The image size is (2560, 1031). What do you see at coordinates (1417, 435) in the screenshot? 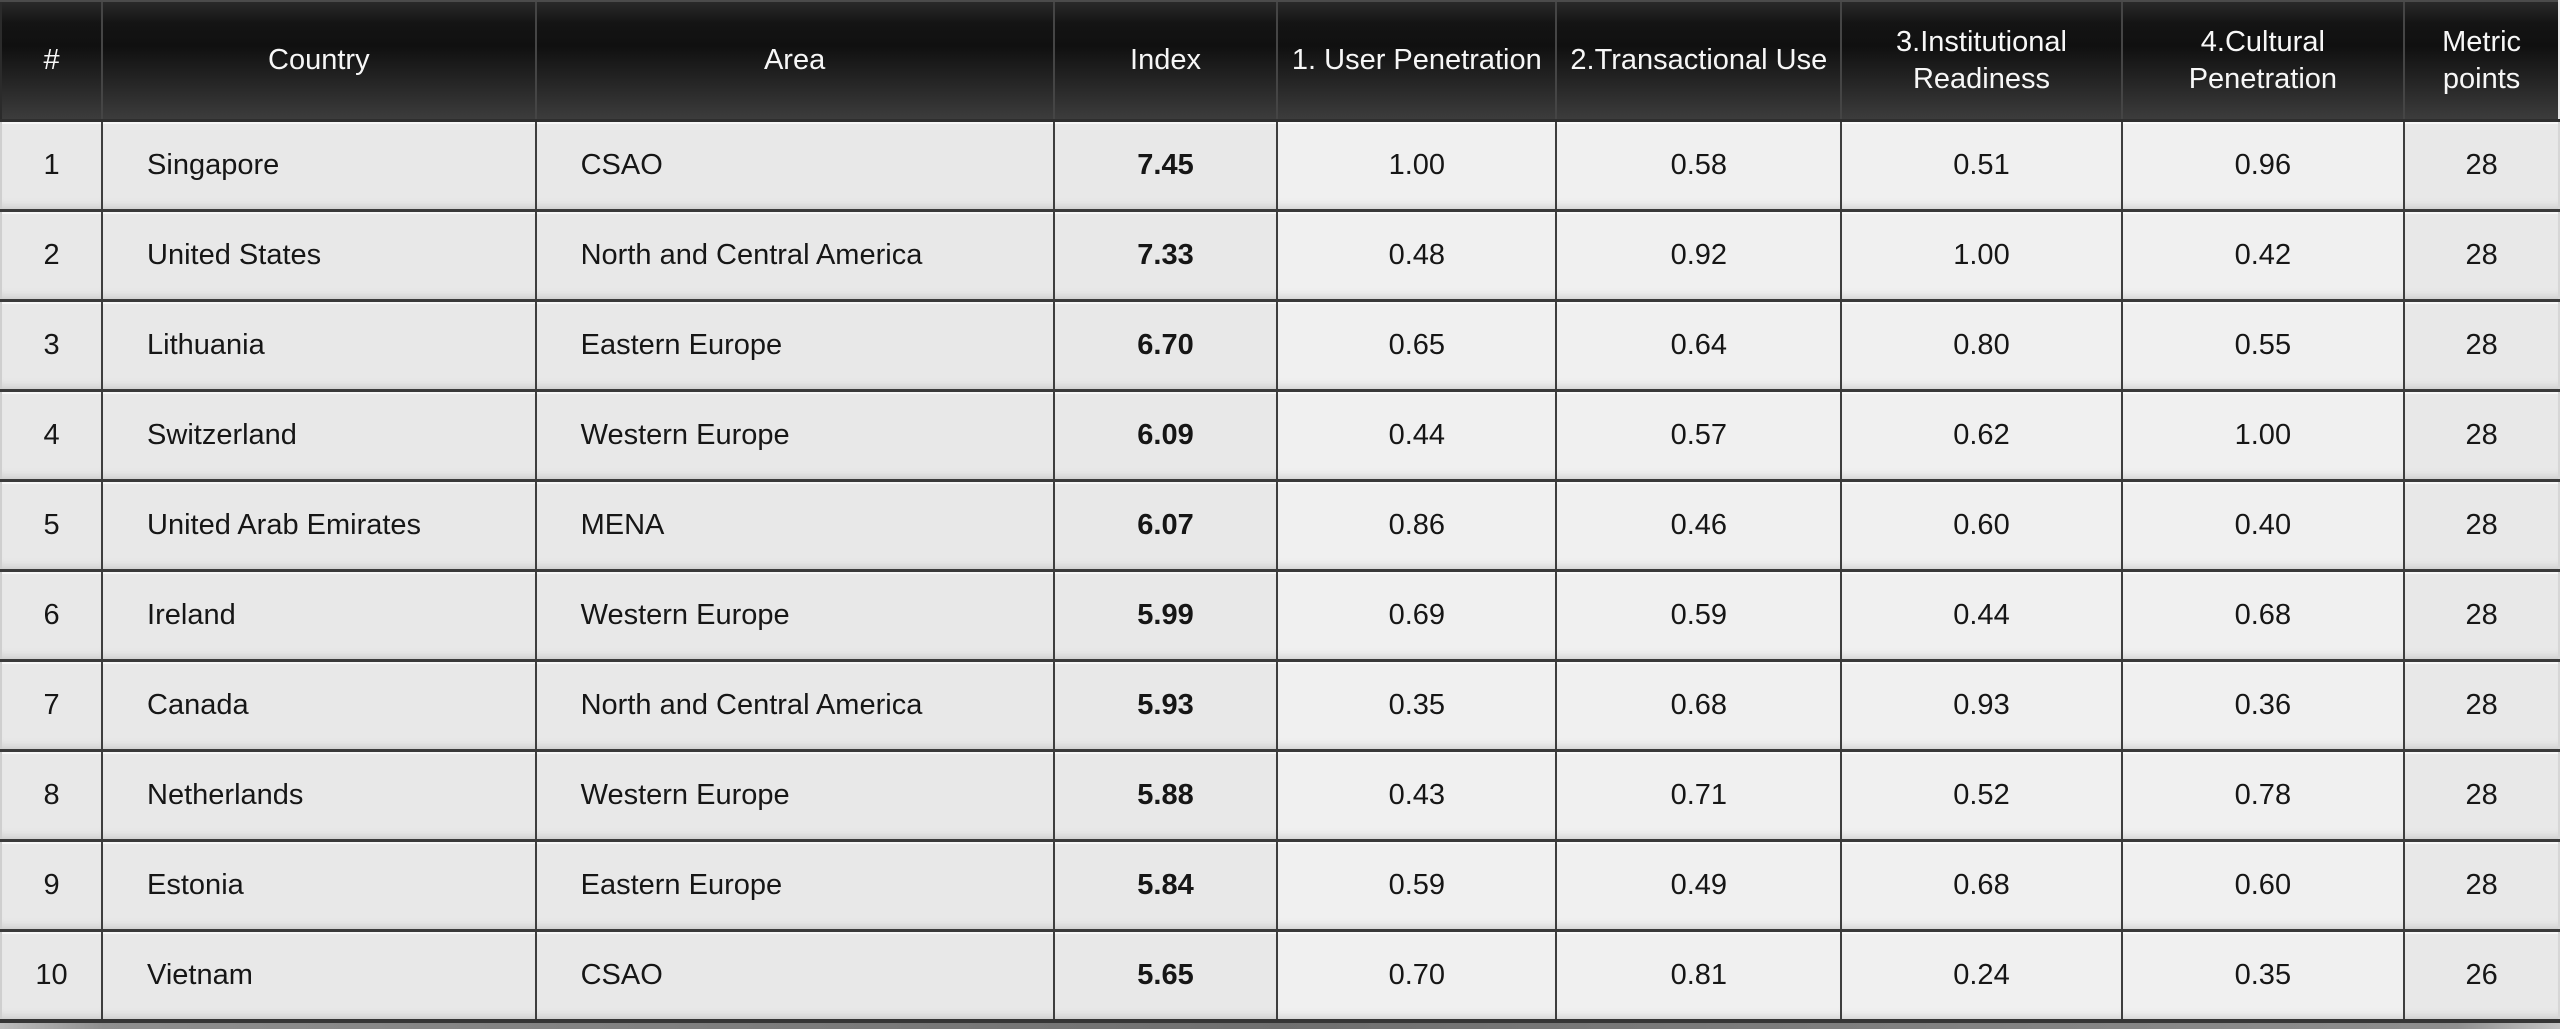
I see `cell-user-penetration: 0.44` at bounding box center [1417, 435].